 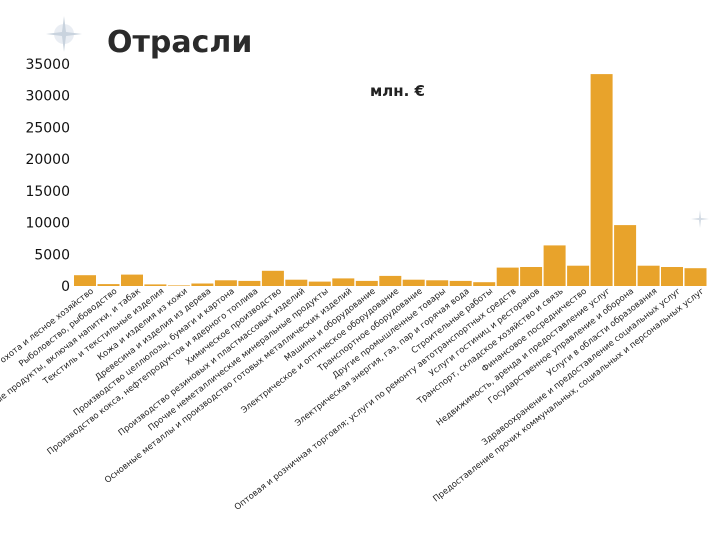 What do you see at coordinates (65, 287) in the screenshot?
I see `y-tick-label: 0` at bounding box center [65, 287].